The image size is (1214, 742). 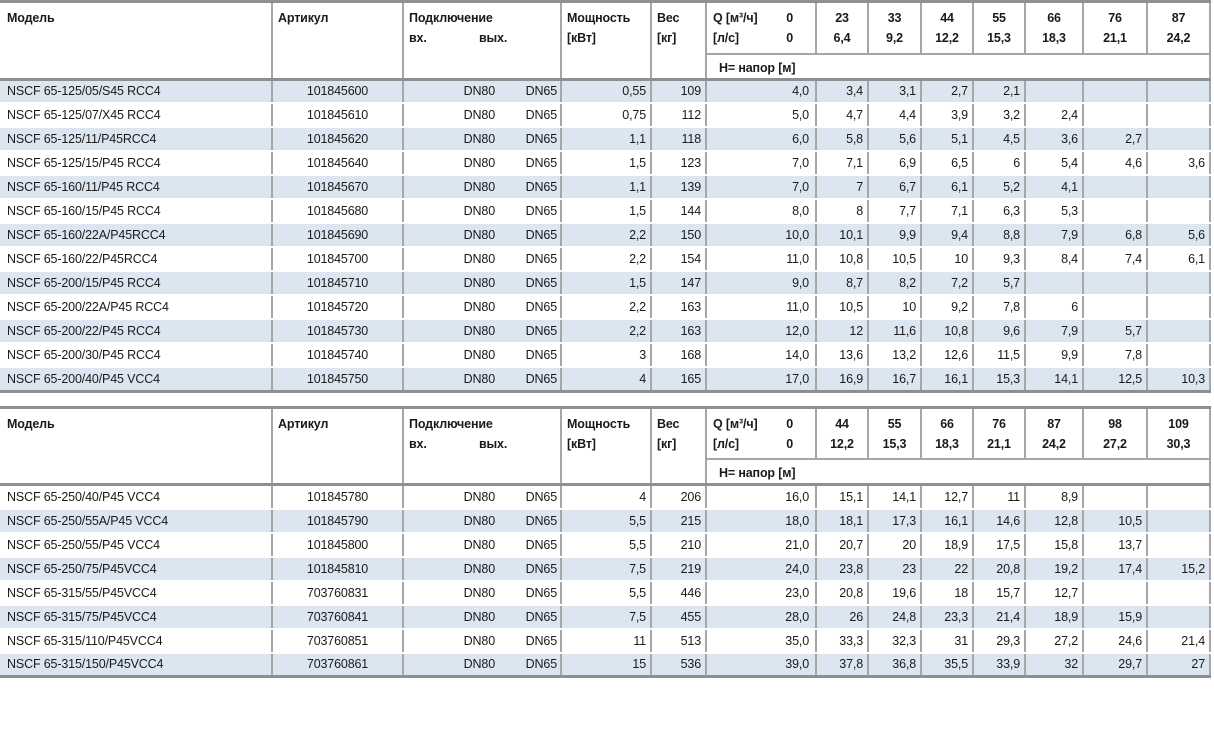 What do you see at coordinates (451, 18) in the screenshot?
I see `connection-label: Подключение` at bounding box center [451, 18].